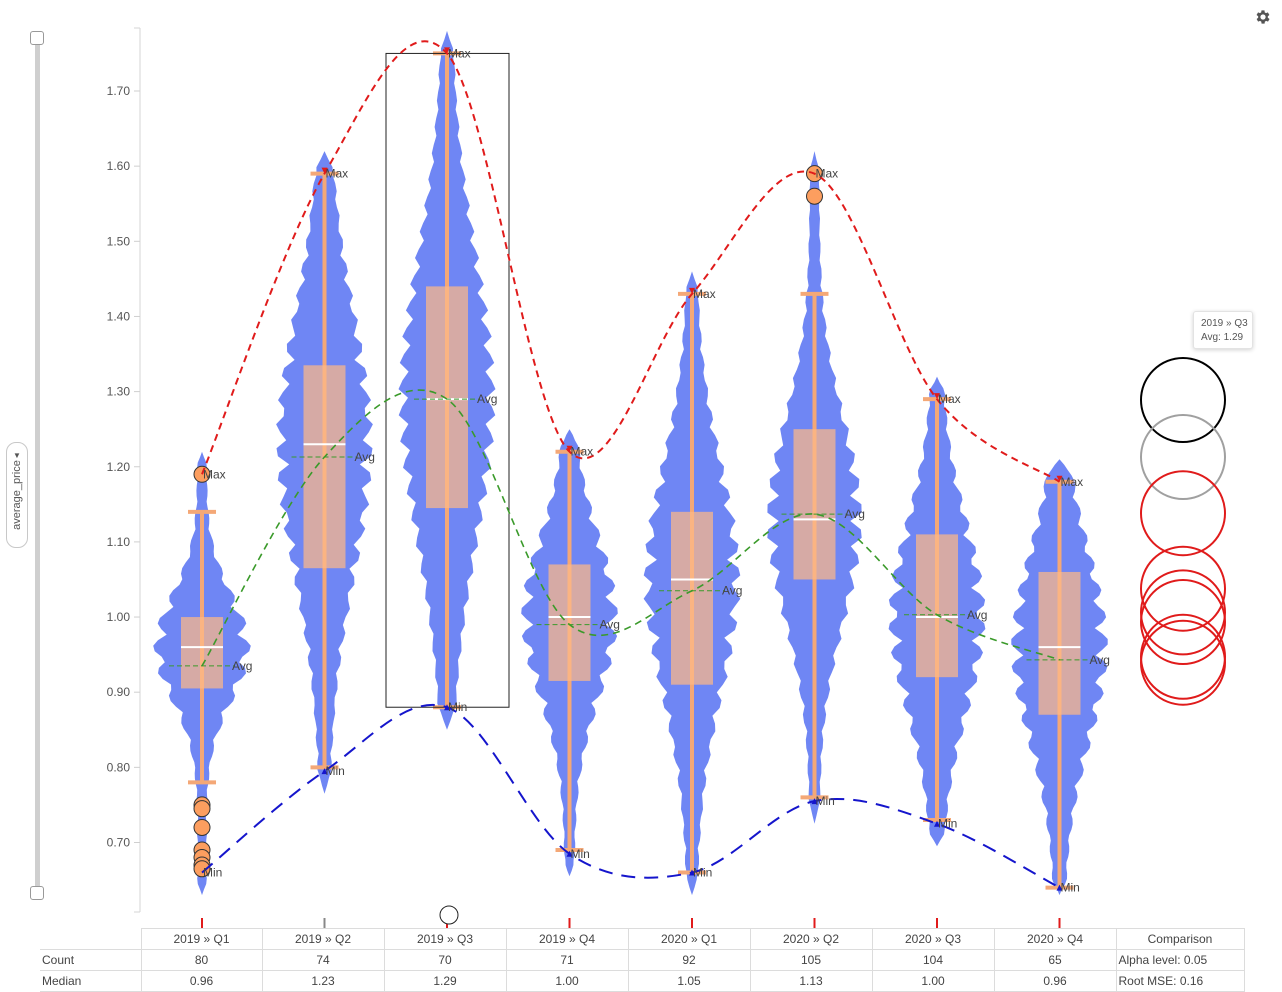 This screenshot has height=992, width=1282. What do you see at coordinates (1180, 960) in the screenshot?
I see `table-cell-comparison: Alpha level: 0.05` at bounding box center [1180, 960].